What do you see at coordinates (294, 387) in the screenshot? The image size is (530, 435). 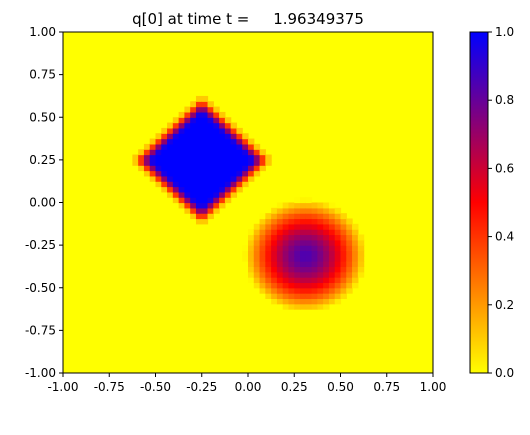 I see `x-tick-label: 0.25` at bounding box center [294, 387].